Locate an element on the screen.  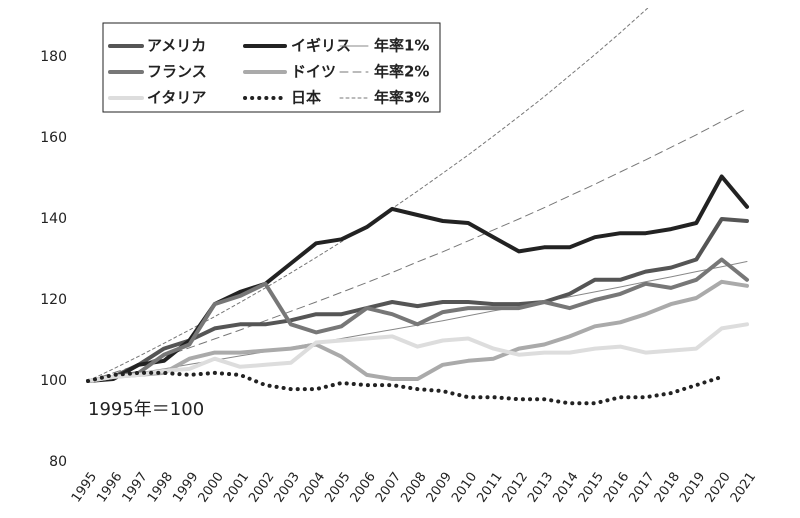
legend-label: イタリア is located at coordinates (176, 98).